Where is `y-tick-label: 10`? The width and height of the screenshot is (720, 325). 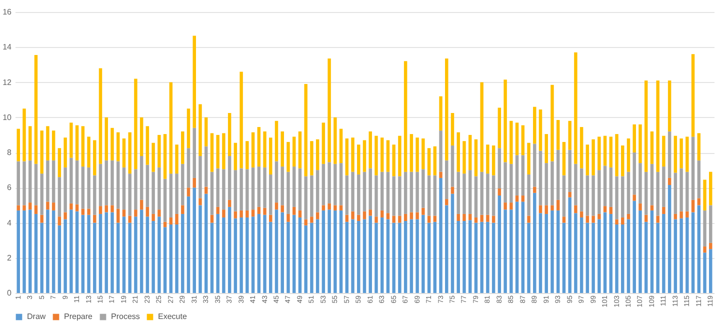
y-tick-label: 10 is located at coordinates (7, 117).